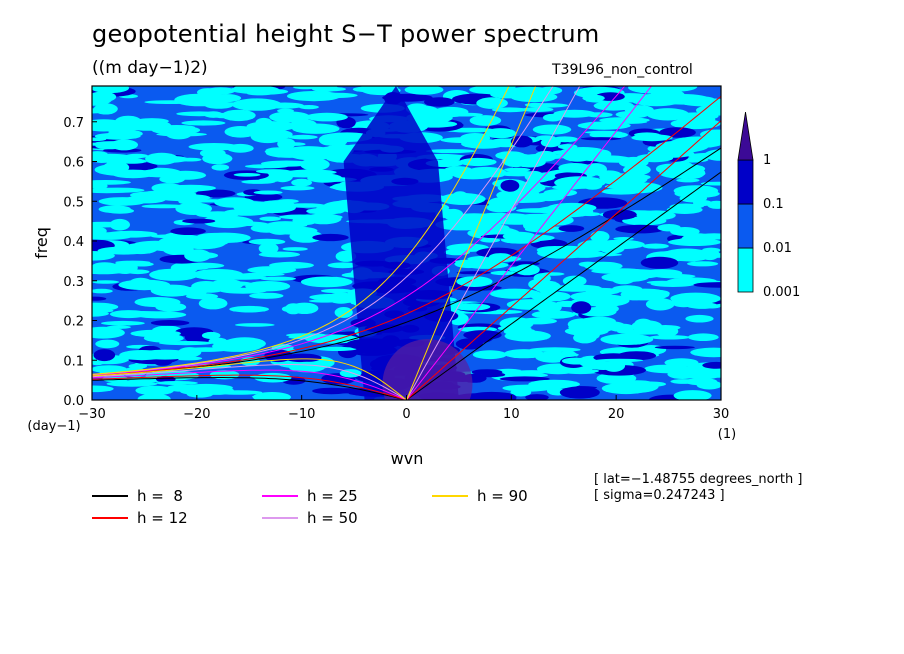 Image resolution: width=904 pixels, height=654 pixels. I want to click on y-tick-label: 0.6, so click(73, 163).